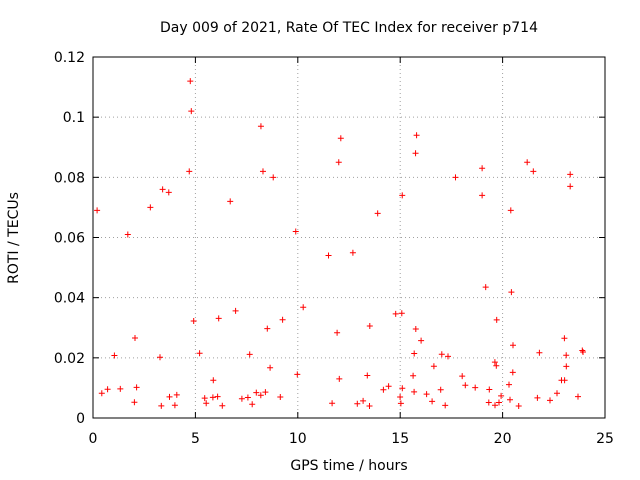 The image size is (640, 480). What do you see at coordinates (74, 118) in the screenshot?
I see `y-tick-label: 0.1` at bounding box center [74, 118].